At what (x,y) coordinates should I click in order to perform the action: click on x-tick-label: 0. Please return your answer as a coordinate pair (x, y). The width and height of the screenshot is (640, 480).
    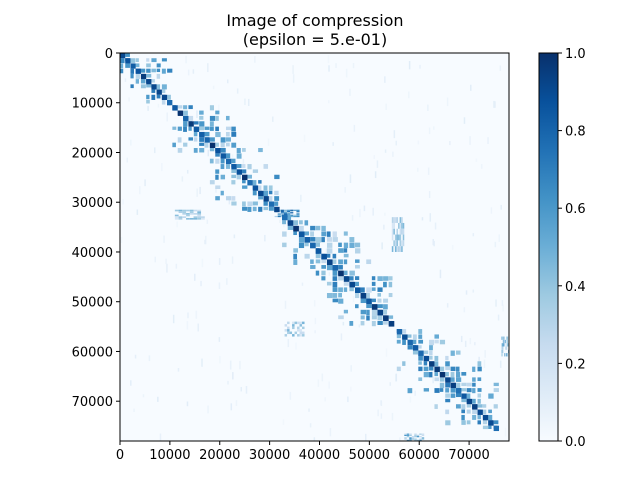
    Looking at the image, I should click on (120, 455).